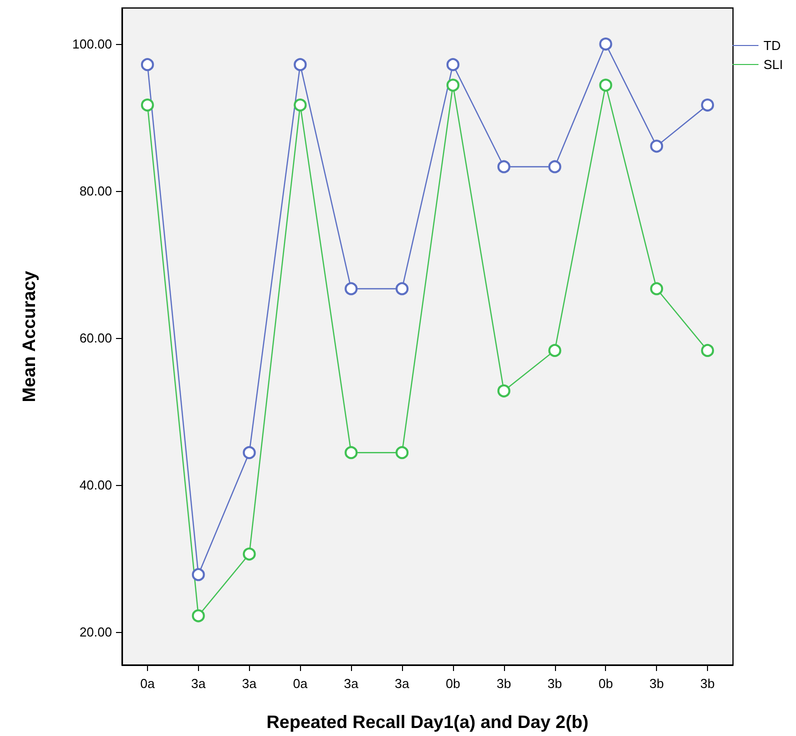  I want to click on y-tick-label: 100.00, so click(92, 44).